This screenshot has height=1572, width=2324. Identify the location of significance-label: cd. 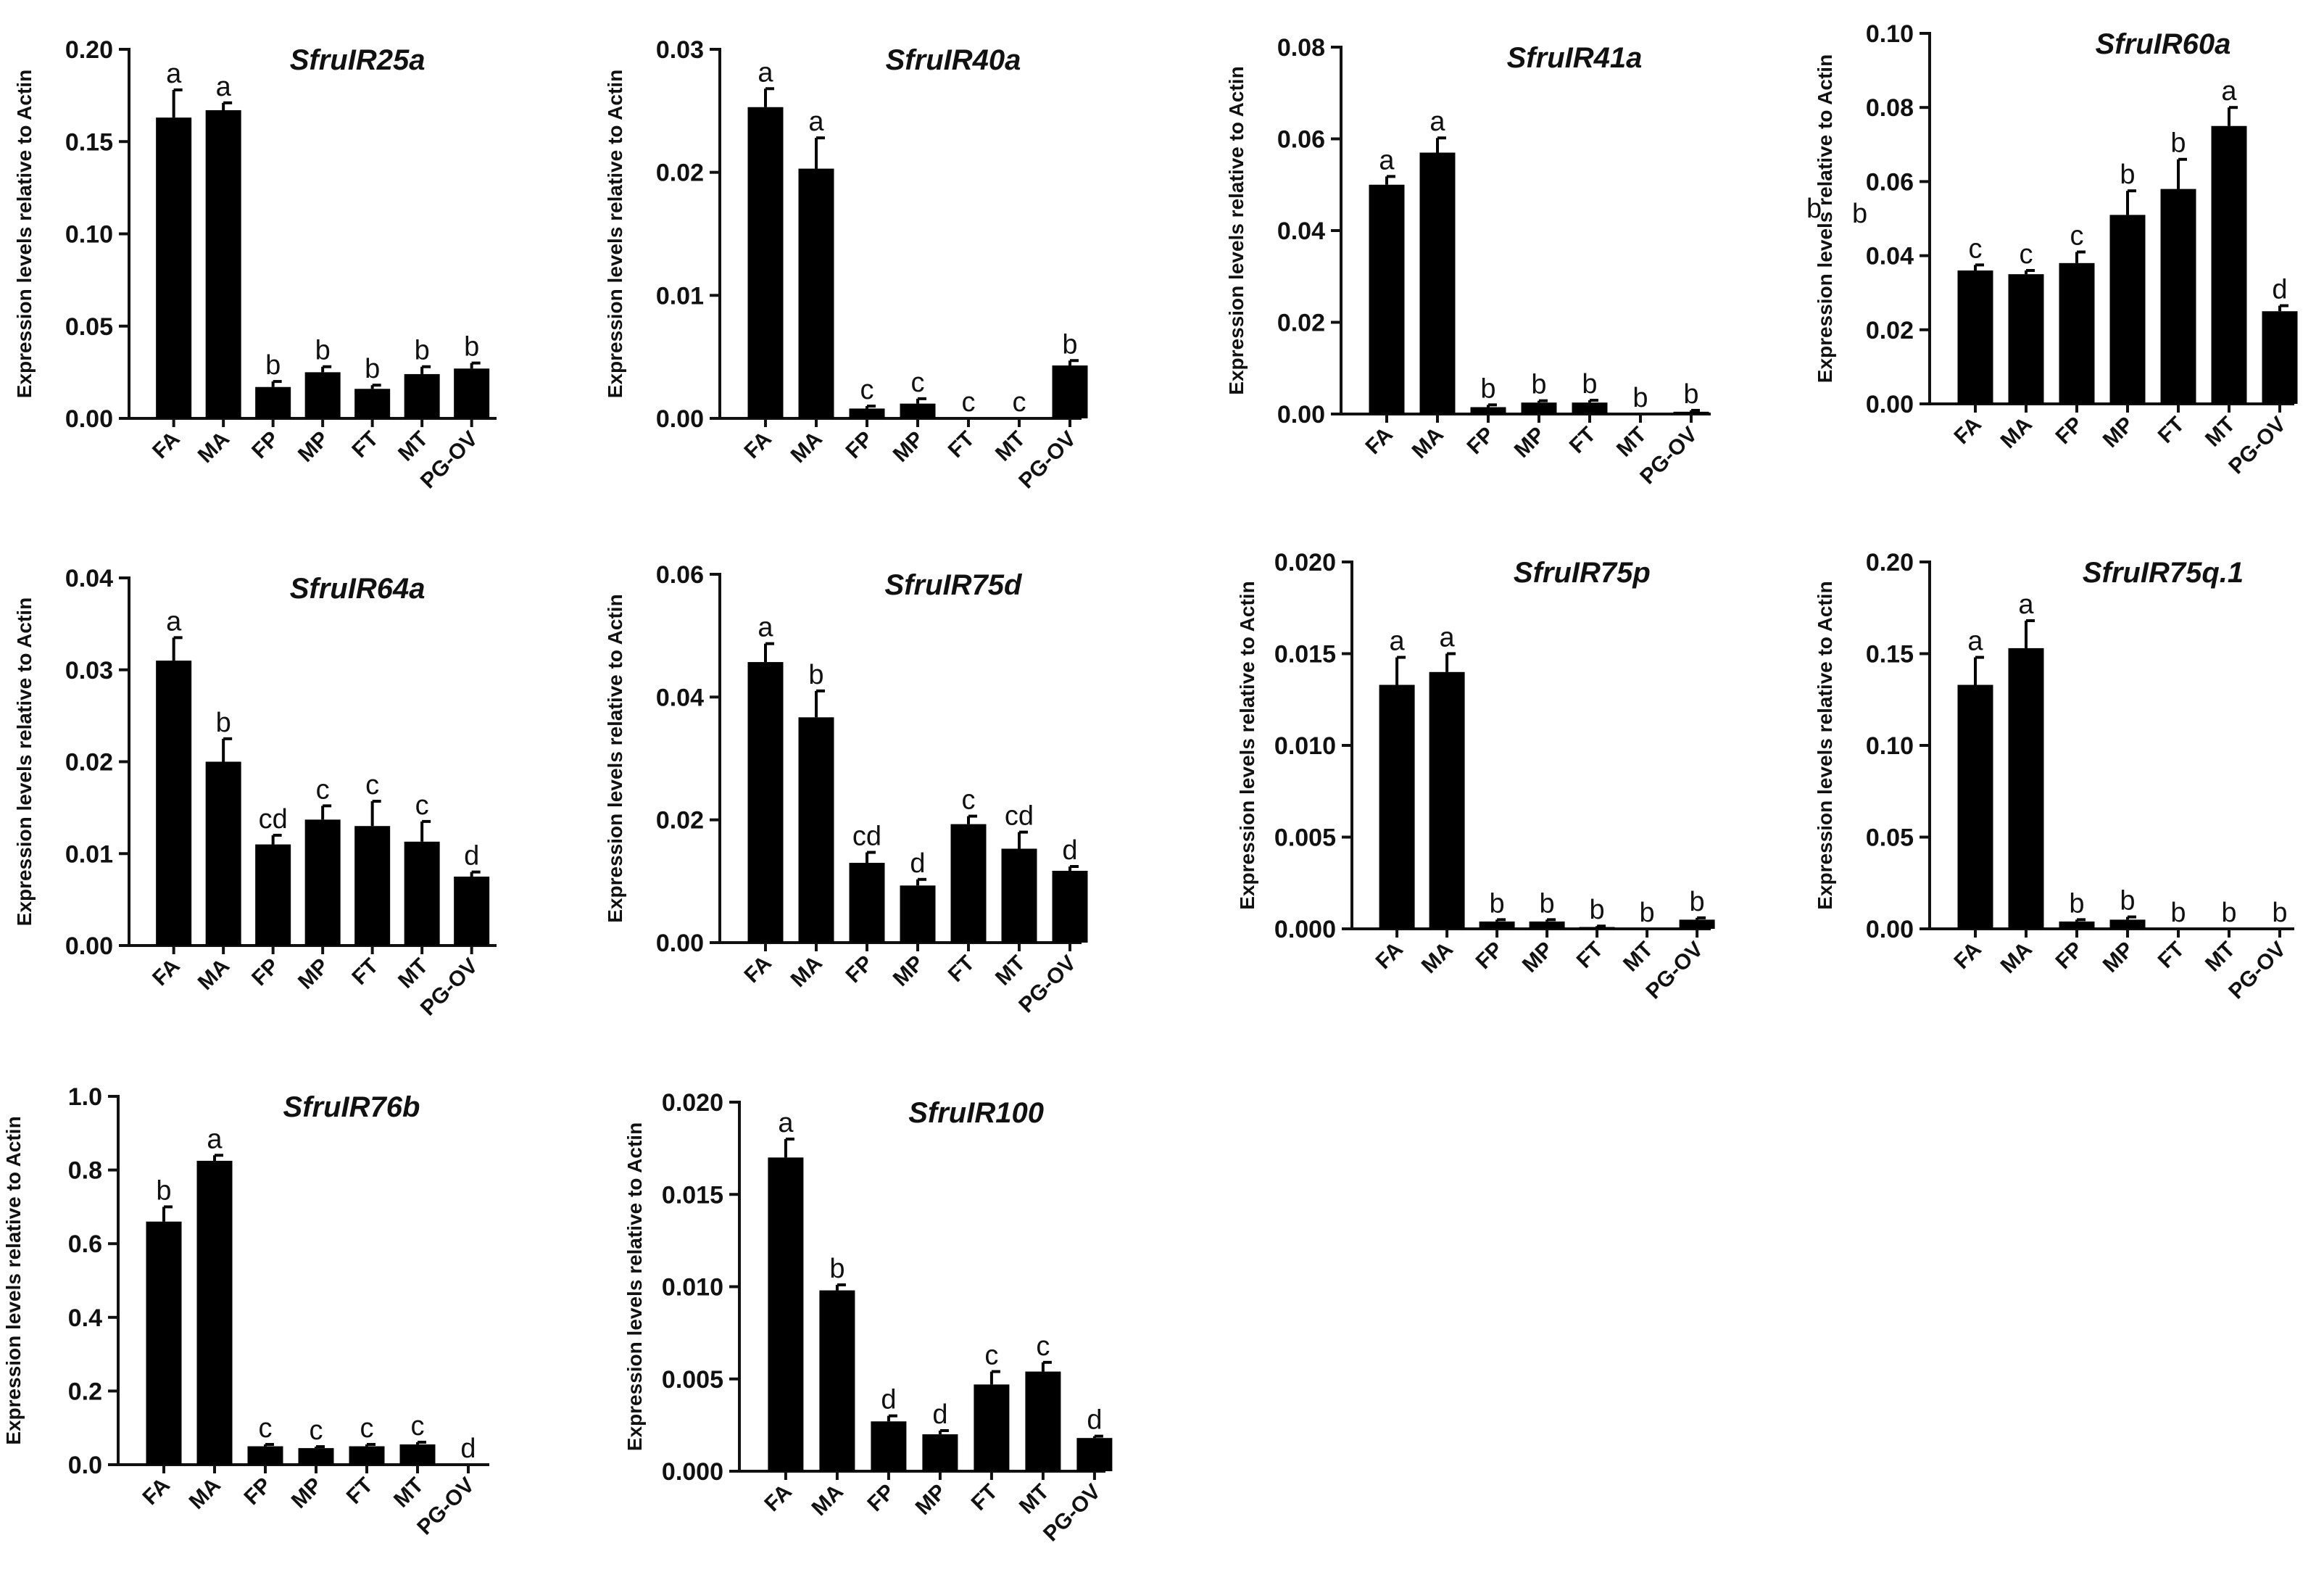
(1020, 816).